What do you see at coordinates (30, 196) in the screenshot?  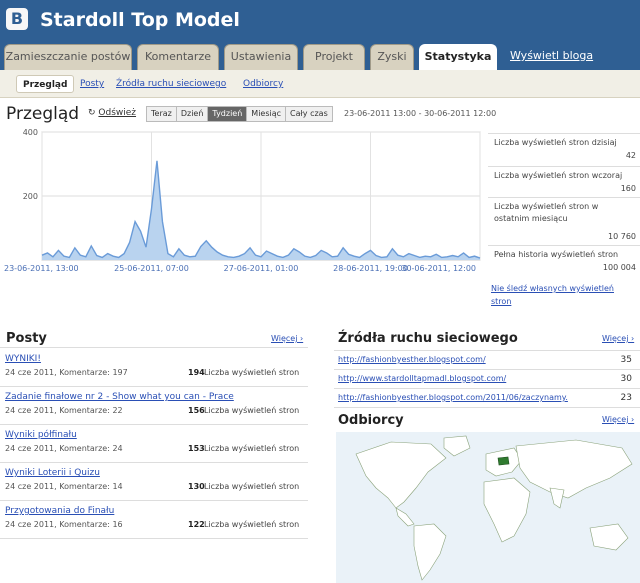 I see `chart-ytick-label: 200` at bounding box center [30, 196].